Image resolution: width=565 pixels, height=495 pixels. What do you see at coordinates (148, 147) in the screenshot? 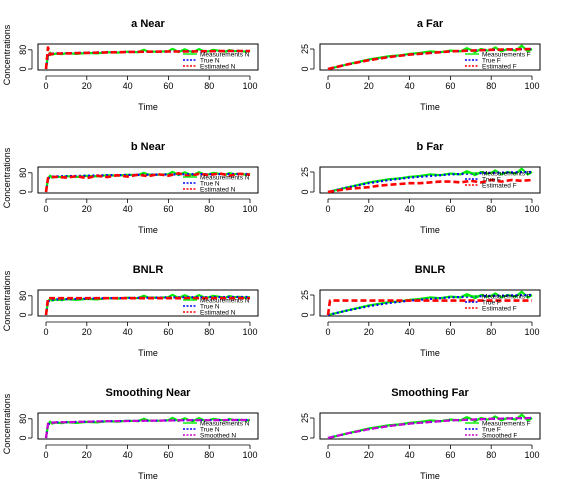
I see `panel-title: b Near` at bounding box center [148, 147].